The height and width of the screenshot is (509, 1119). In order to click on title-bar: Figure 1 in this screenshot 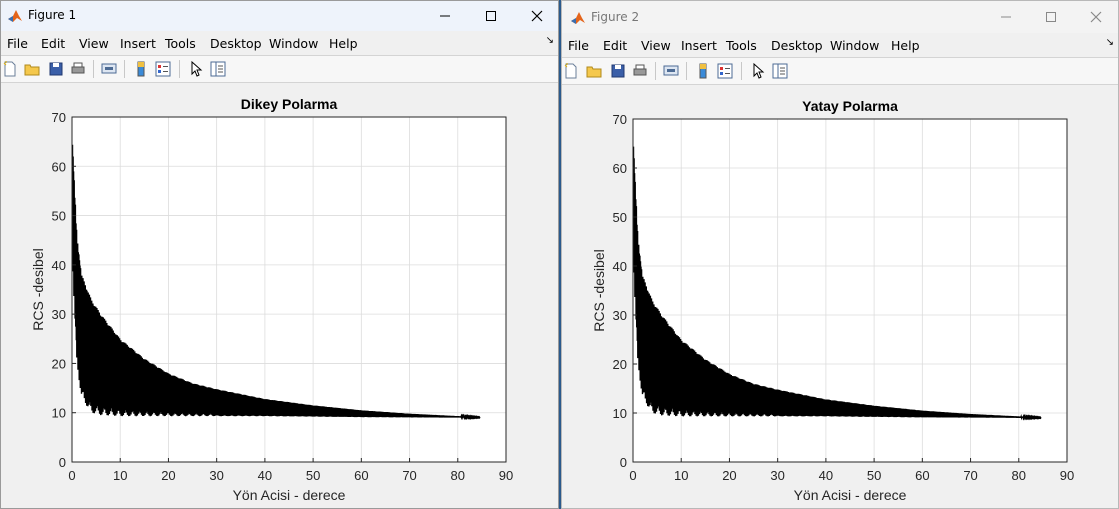, I will do `click(279, 16)`.